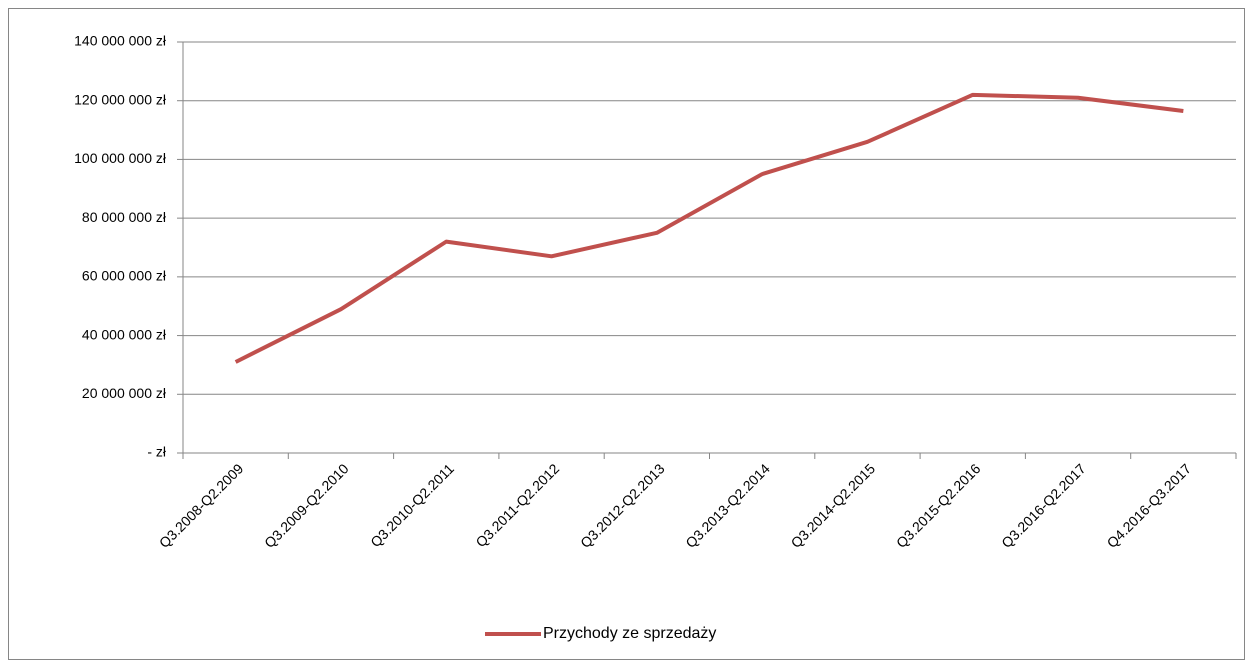 The image size is (1253, 668). What do you see at coordinates (124, 393) in the screenshot?
I see `y-tick-label: 20 000 000 zł` at bounding box center [124, 393].